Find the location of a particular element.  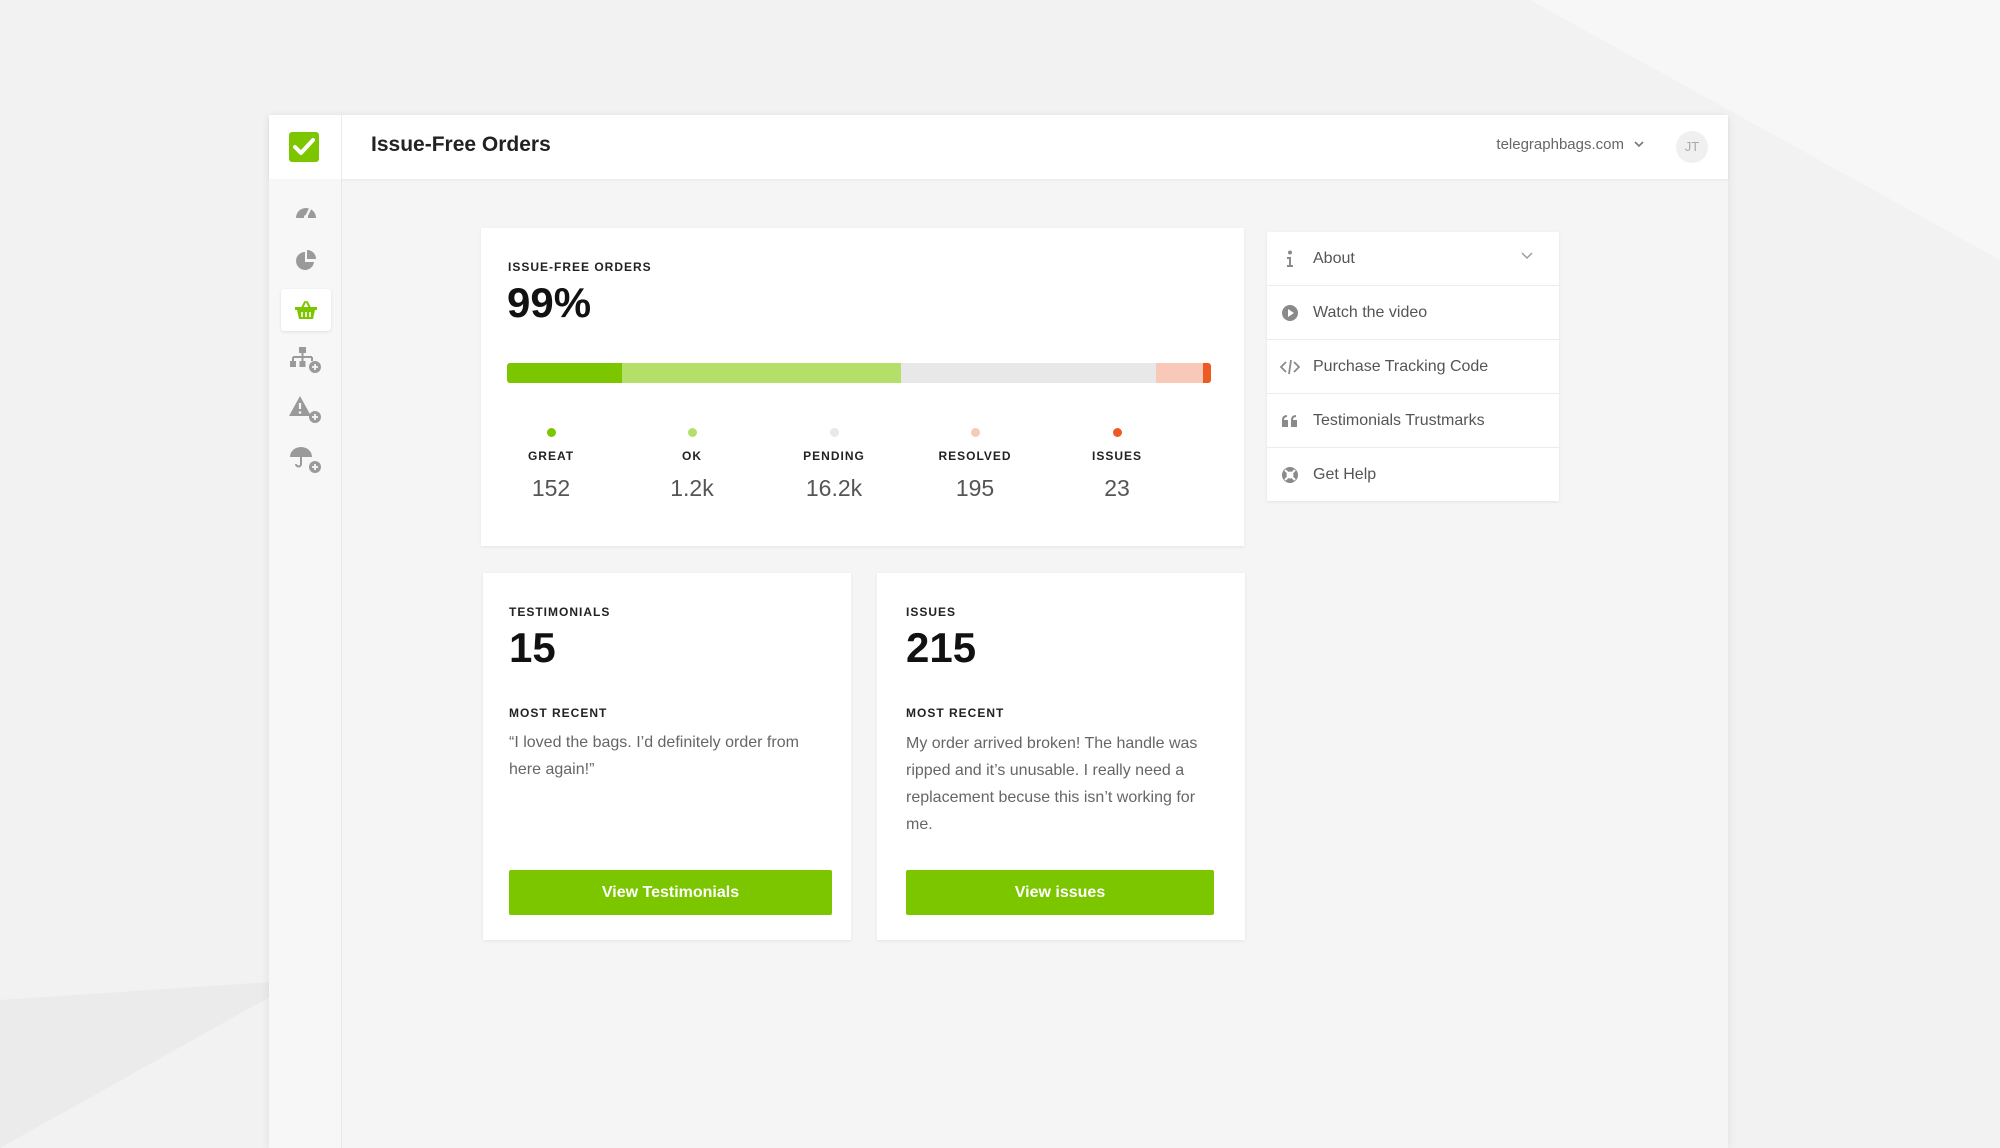

resolved-dot-icon is located at coordinates (975, 432).